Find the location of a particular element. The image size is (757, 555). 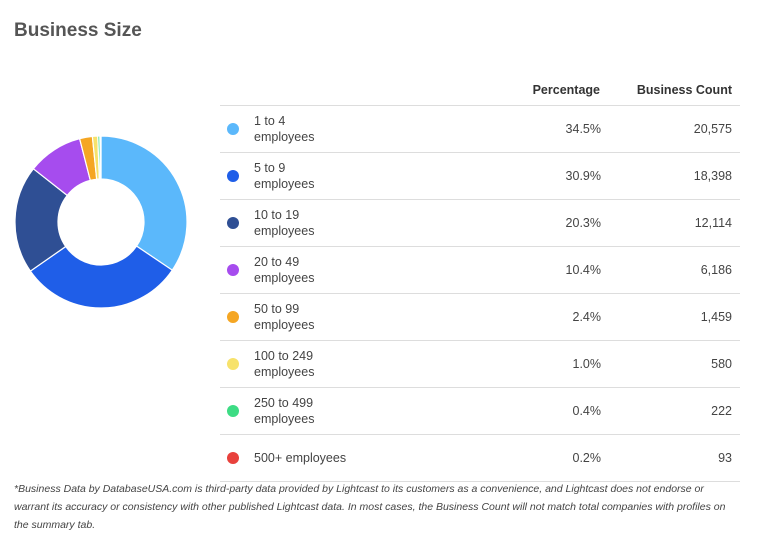

row-label-line1: 100 to 249 is located at coordinates (284, 355).